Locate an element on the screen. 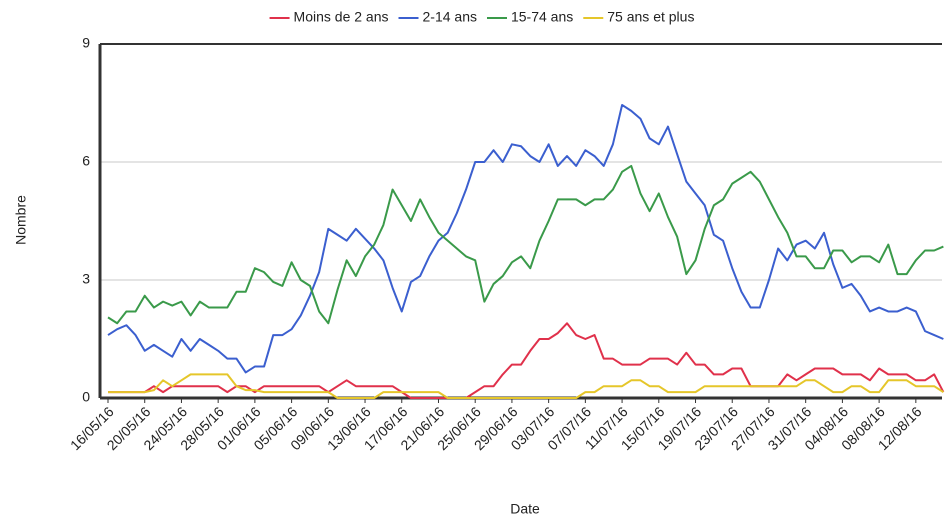 The width and height of the screenshot is (948, 519). legend-label: 15-74 ans is located at coordinates (542, 17).